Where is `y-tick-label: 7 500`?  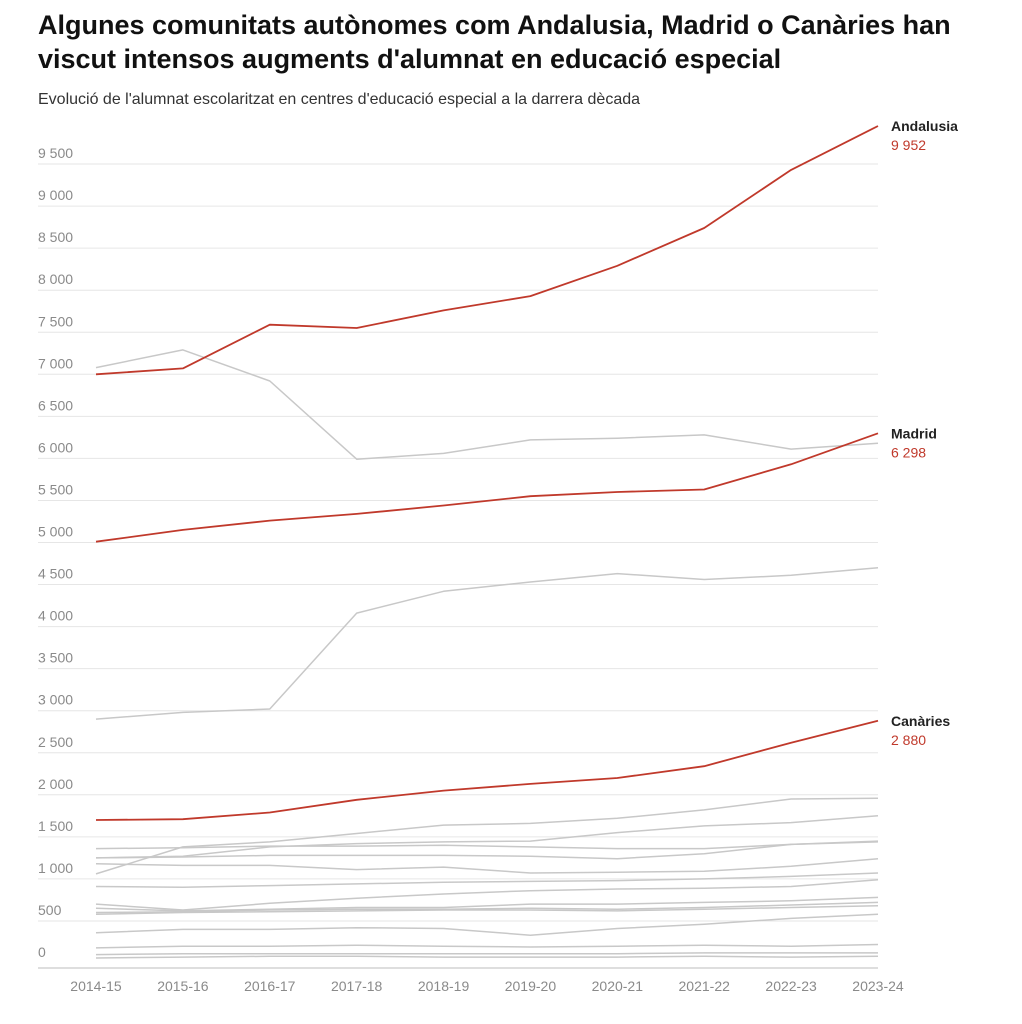
y-tick-label: 7 500 is located at coordinates (55, 321).